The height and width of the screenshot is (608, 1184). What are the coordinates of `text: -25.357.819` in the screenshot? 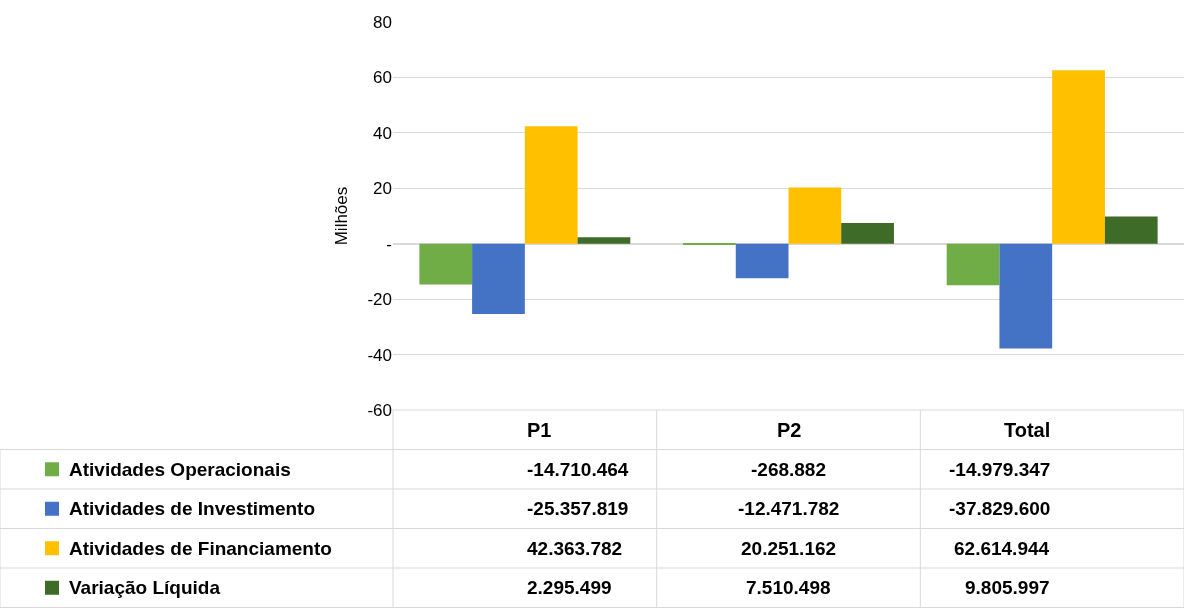 It's located at (578, 508).